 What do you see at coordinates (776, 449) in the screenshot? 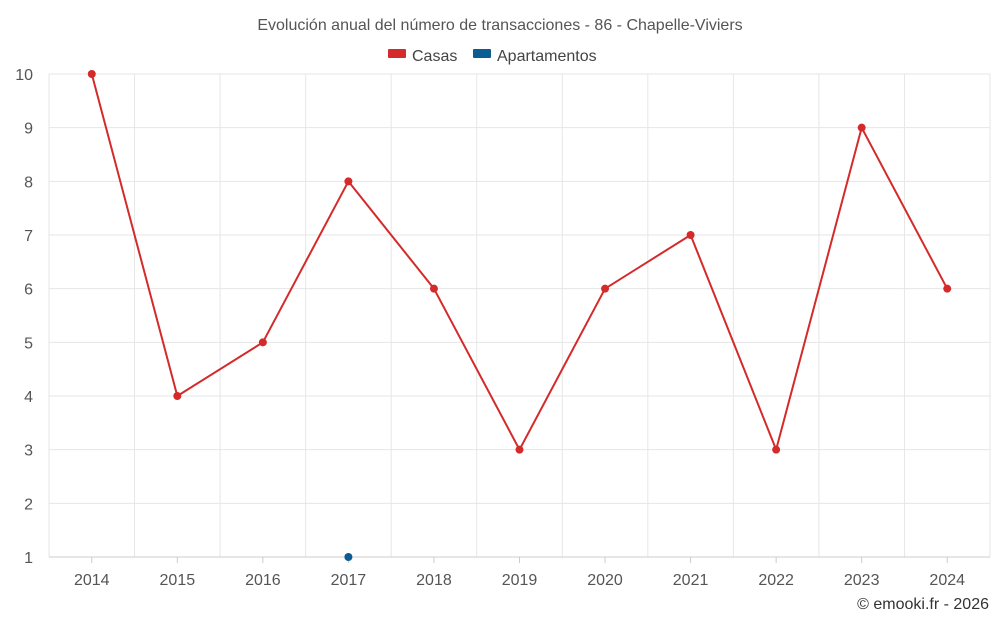
I see `data-point-casas-2022` at bounding box center [776, 449].